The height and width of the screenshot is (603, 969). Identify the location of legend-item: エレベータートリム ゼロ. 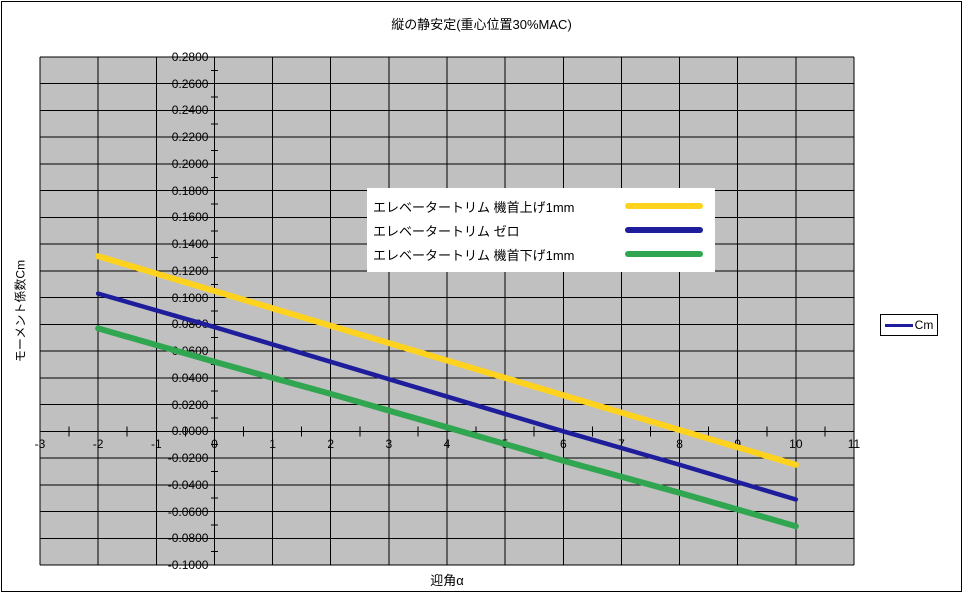
(538, 230).